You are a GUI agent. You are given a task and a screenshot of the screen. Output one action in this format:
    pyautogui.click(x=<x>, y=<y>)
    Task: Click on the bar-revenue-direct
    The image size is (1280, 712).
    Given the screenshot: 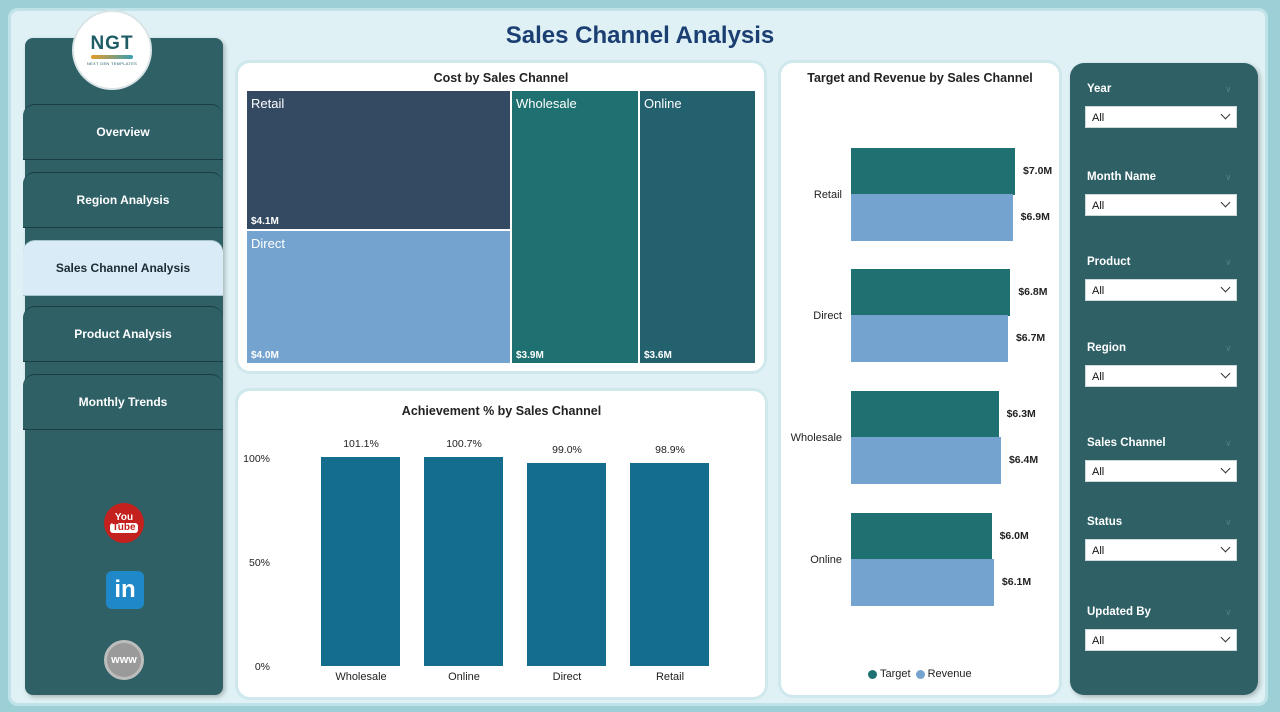 What is the action you would take?
    pyautogui.click(x=929, y=338)
    